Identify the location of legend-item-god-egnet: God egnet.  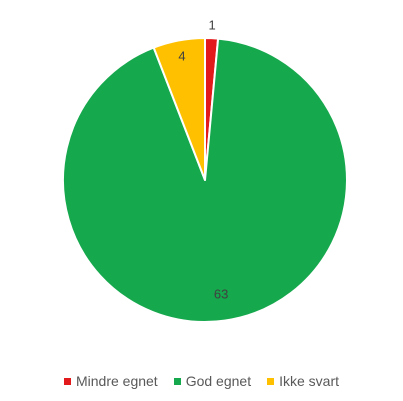
(212, 381).